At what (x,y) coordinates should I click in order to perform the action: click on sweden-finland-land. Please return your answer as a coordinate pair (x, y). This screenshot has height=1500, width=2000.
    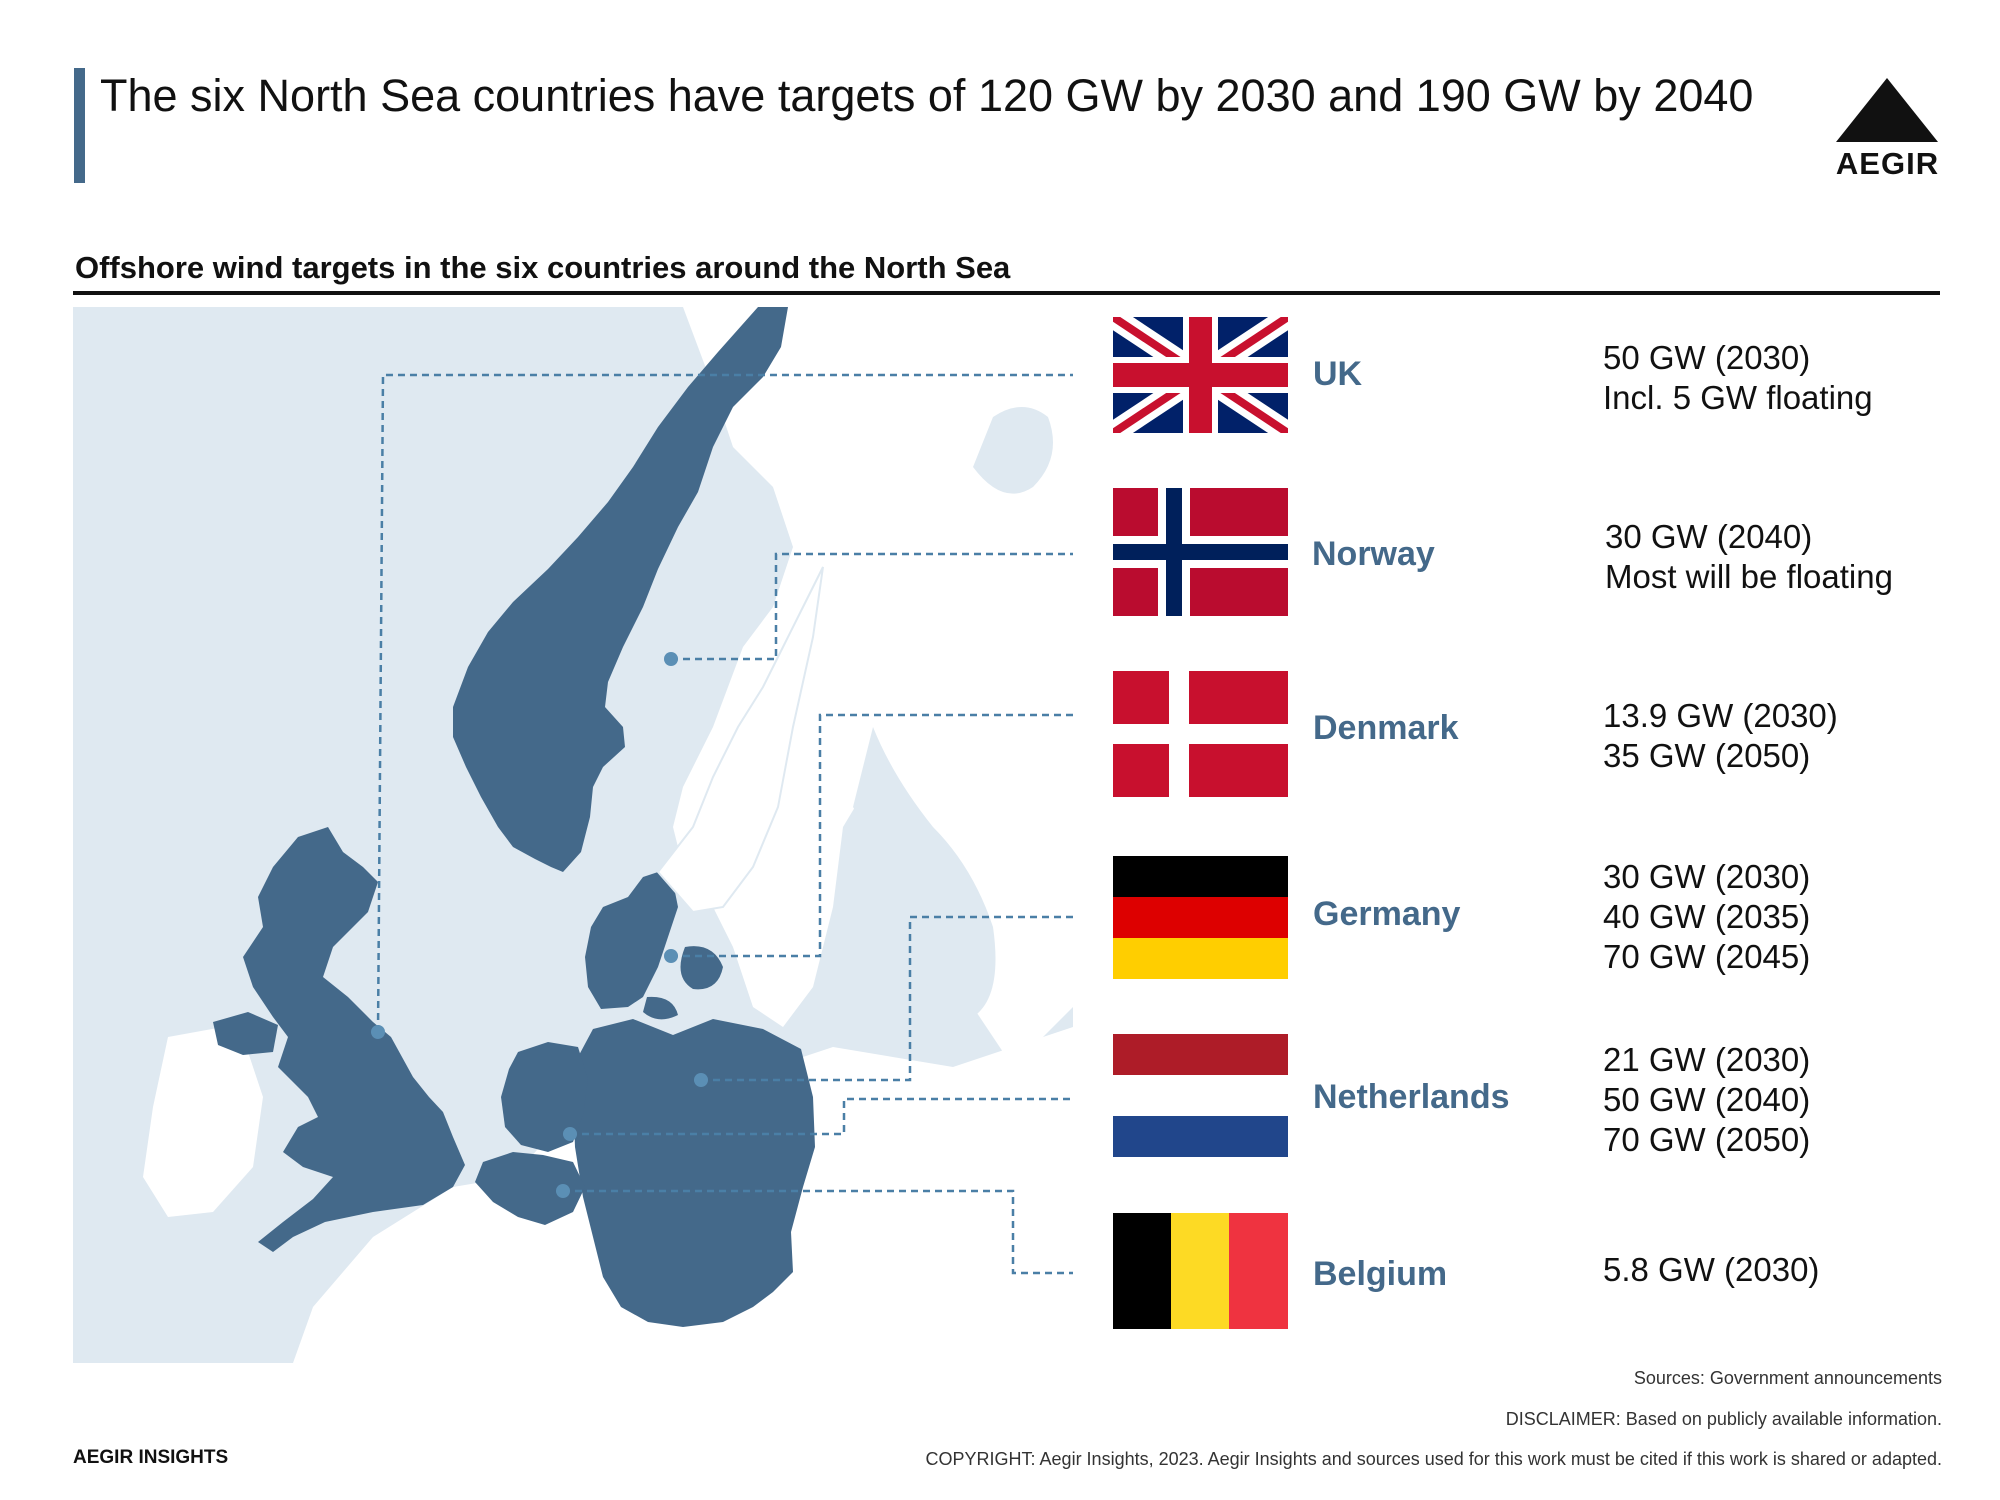
    Looking at the image, I should click on (873, 687).